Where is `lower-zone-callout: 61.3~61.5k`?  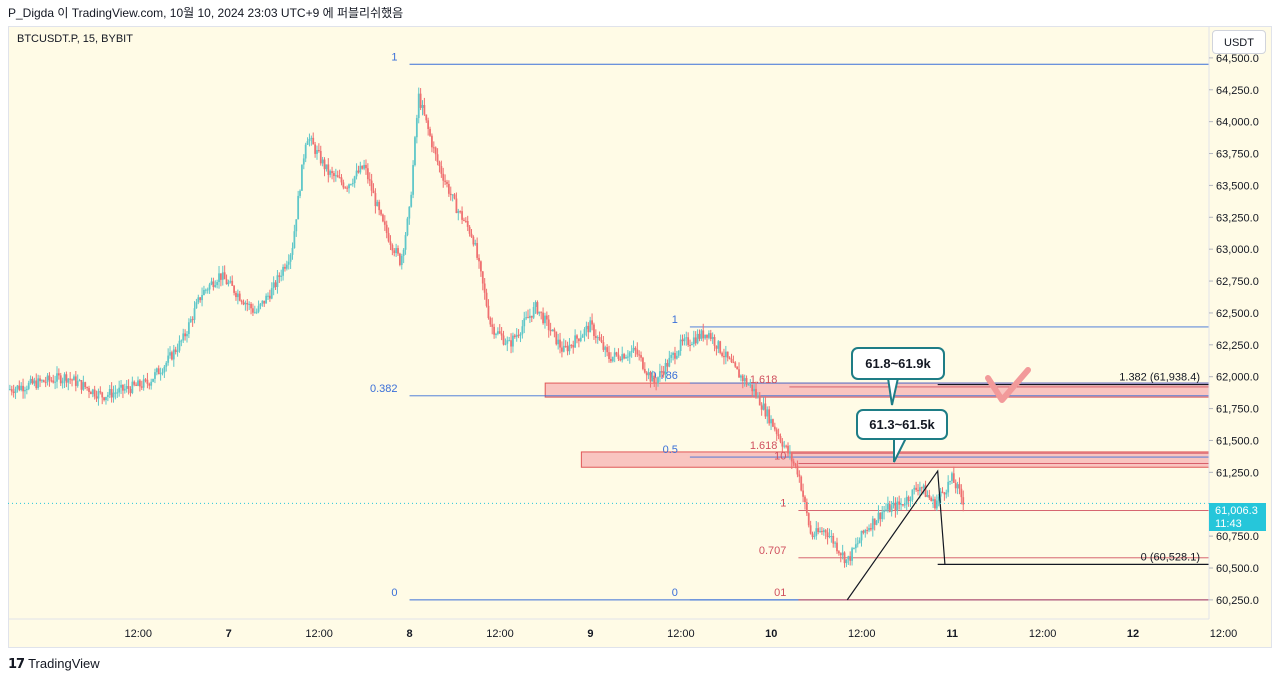 lower-zone-callout: 61.3~61.5k is located at coordinates (902, 424).